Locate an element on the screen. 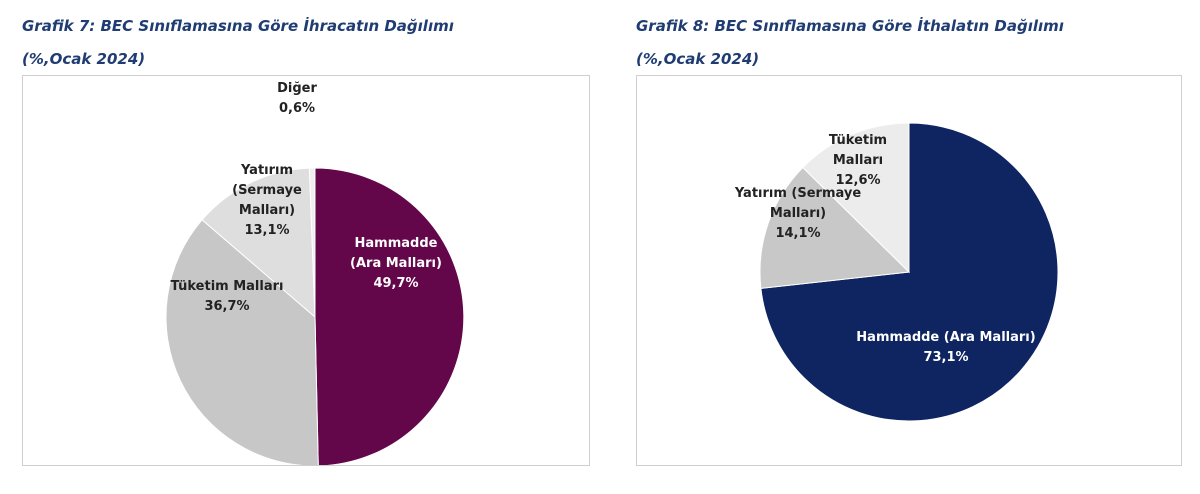  slice-name-label: Yatırım is located at coordinates (266, 170).